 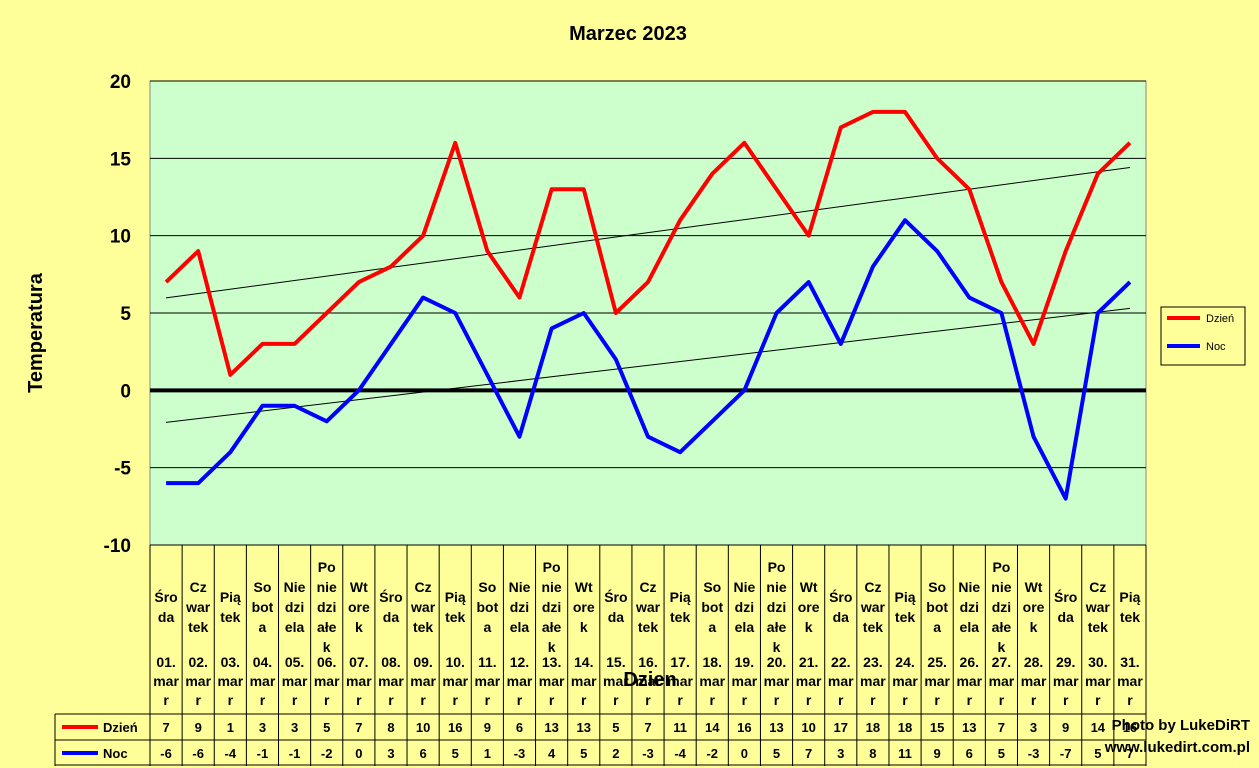 What do you see at coordinates (487, 607) in the screenshot?
I see `category-day-label: bot` at bounding box center [487, 607].